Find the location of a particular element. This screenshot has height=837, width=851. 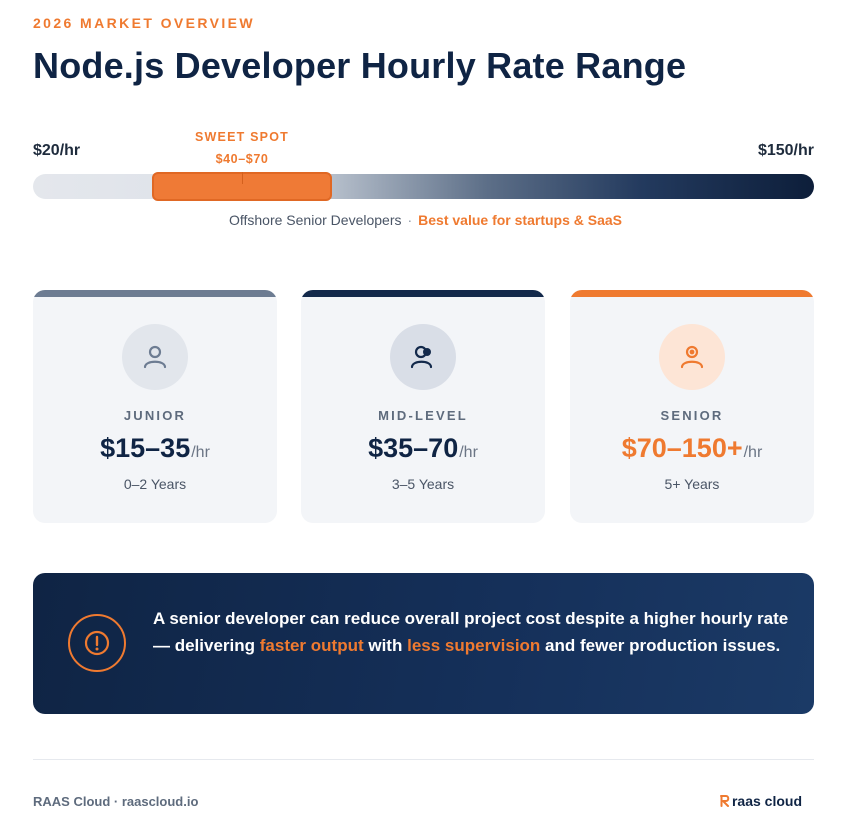

card-level: SENIOR is located at coordinates (692, 415).